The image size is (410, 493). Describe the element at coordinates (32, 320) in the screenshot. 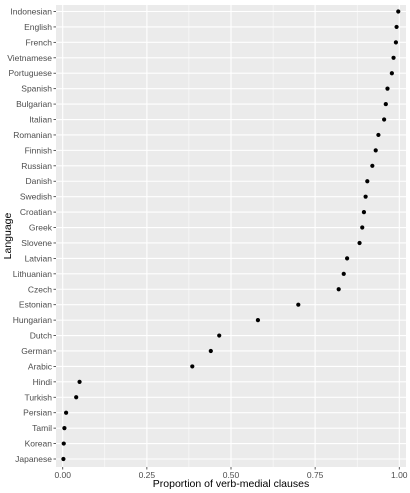

I see `y-tick-label: Hungarian` at that location.